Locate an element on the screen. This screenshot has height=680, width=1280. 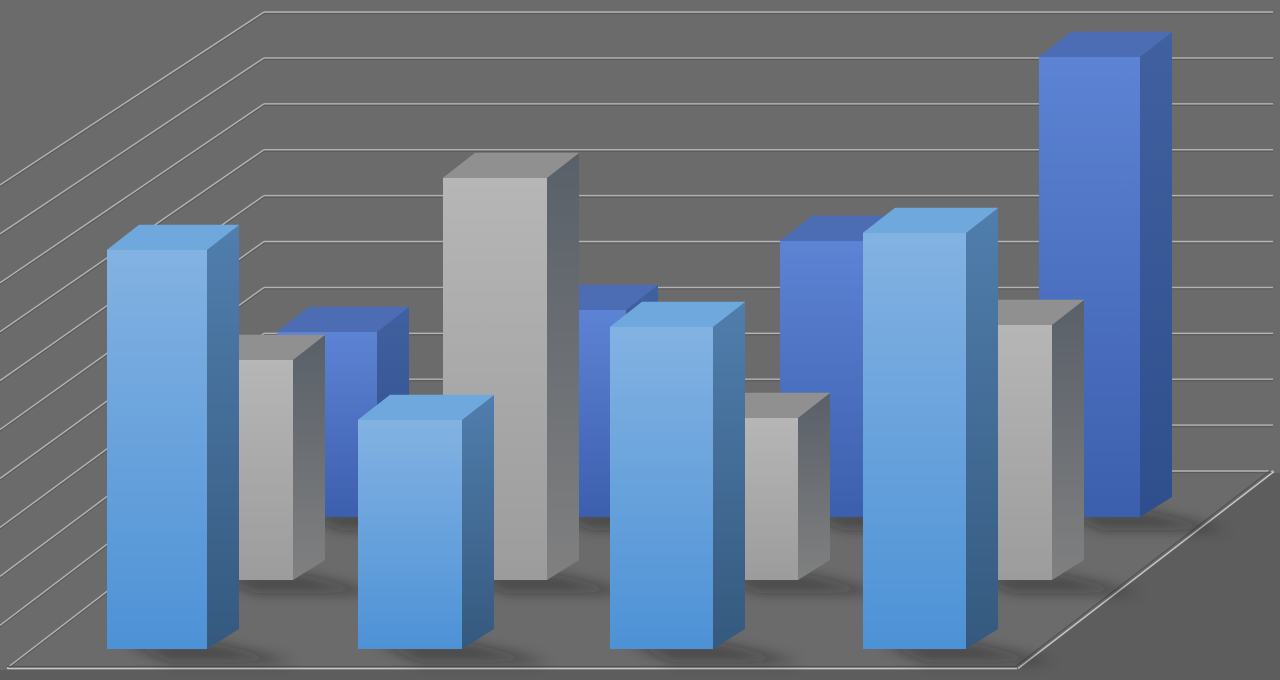
bar-front-light-blue-group1 is located at coordinates (173, 436).